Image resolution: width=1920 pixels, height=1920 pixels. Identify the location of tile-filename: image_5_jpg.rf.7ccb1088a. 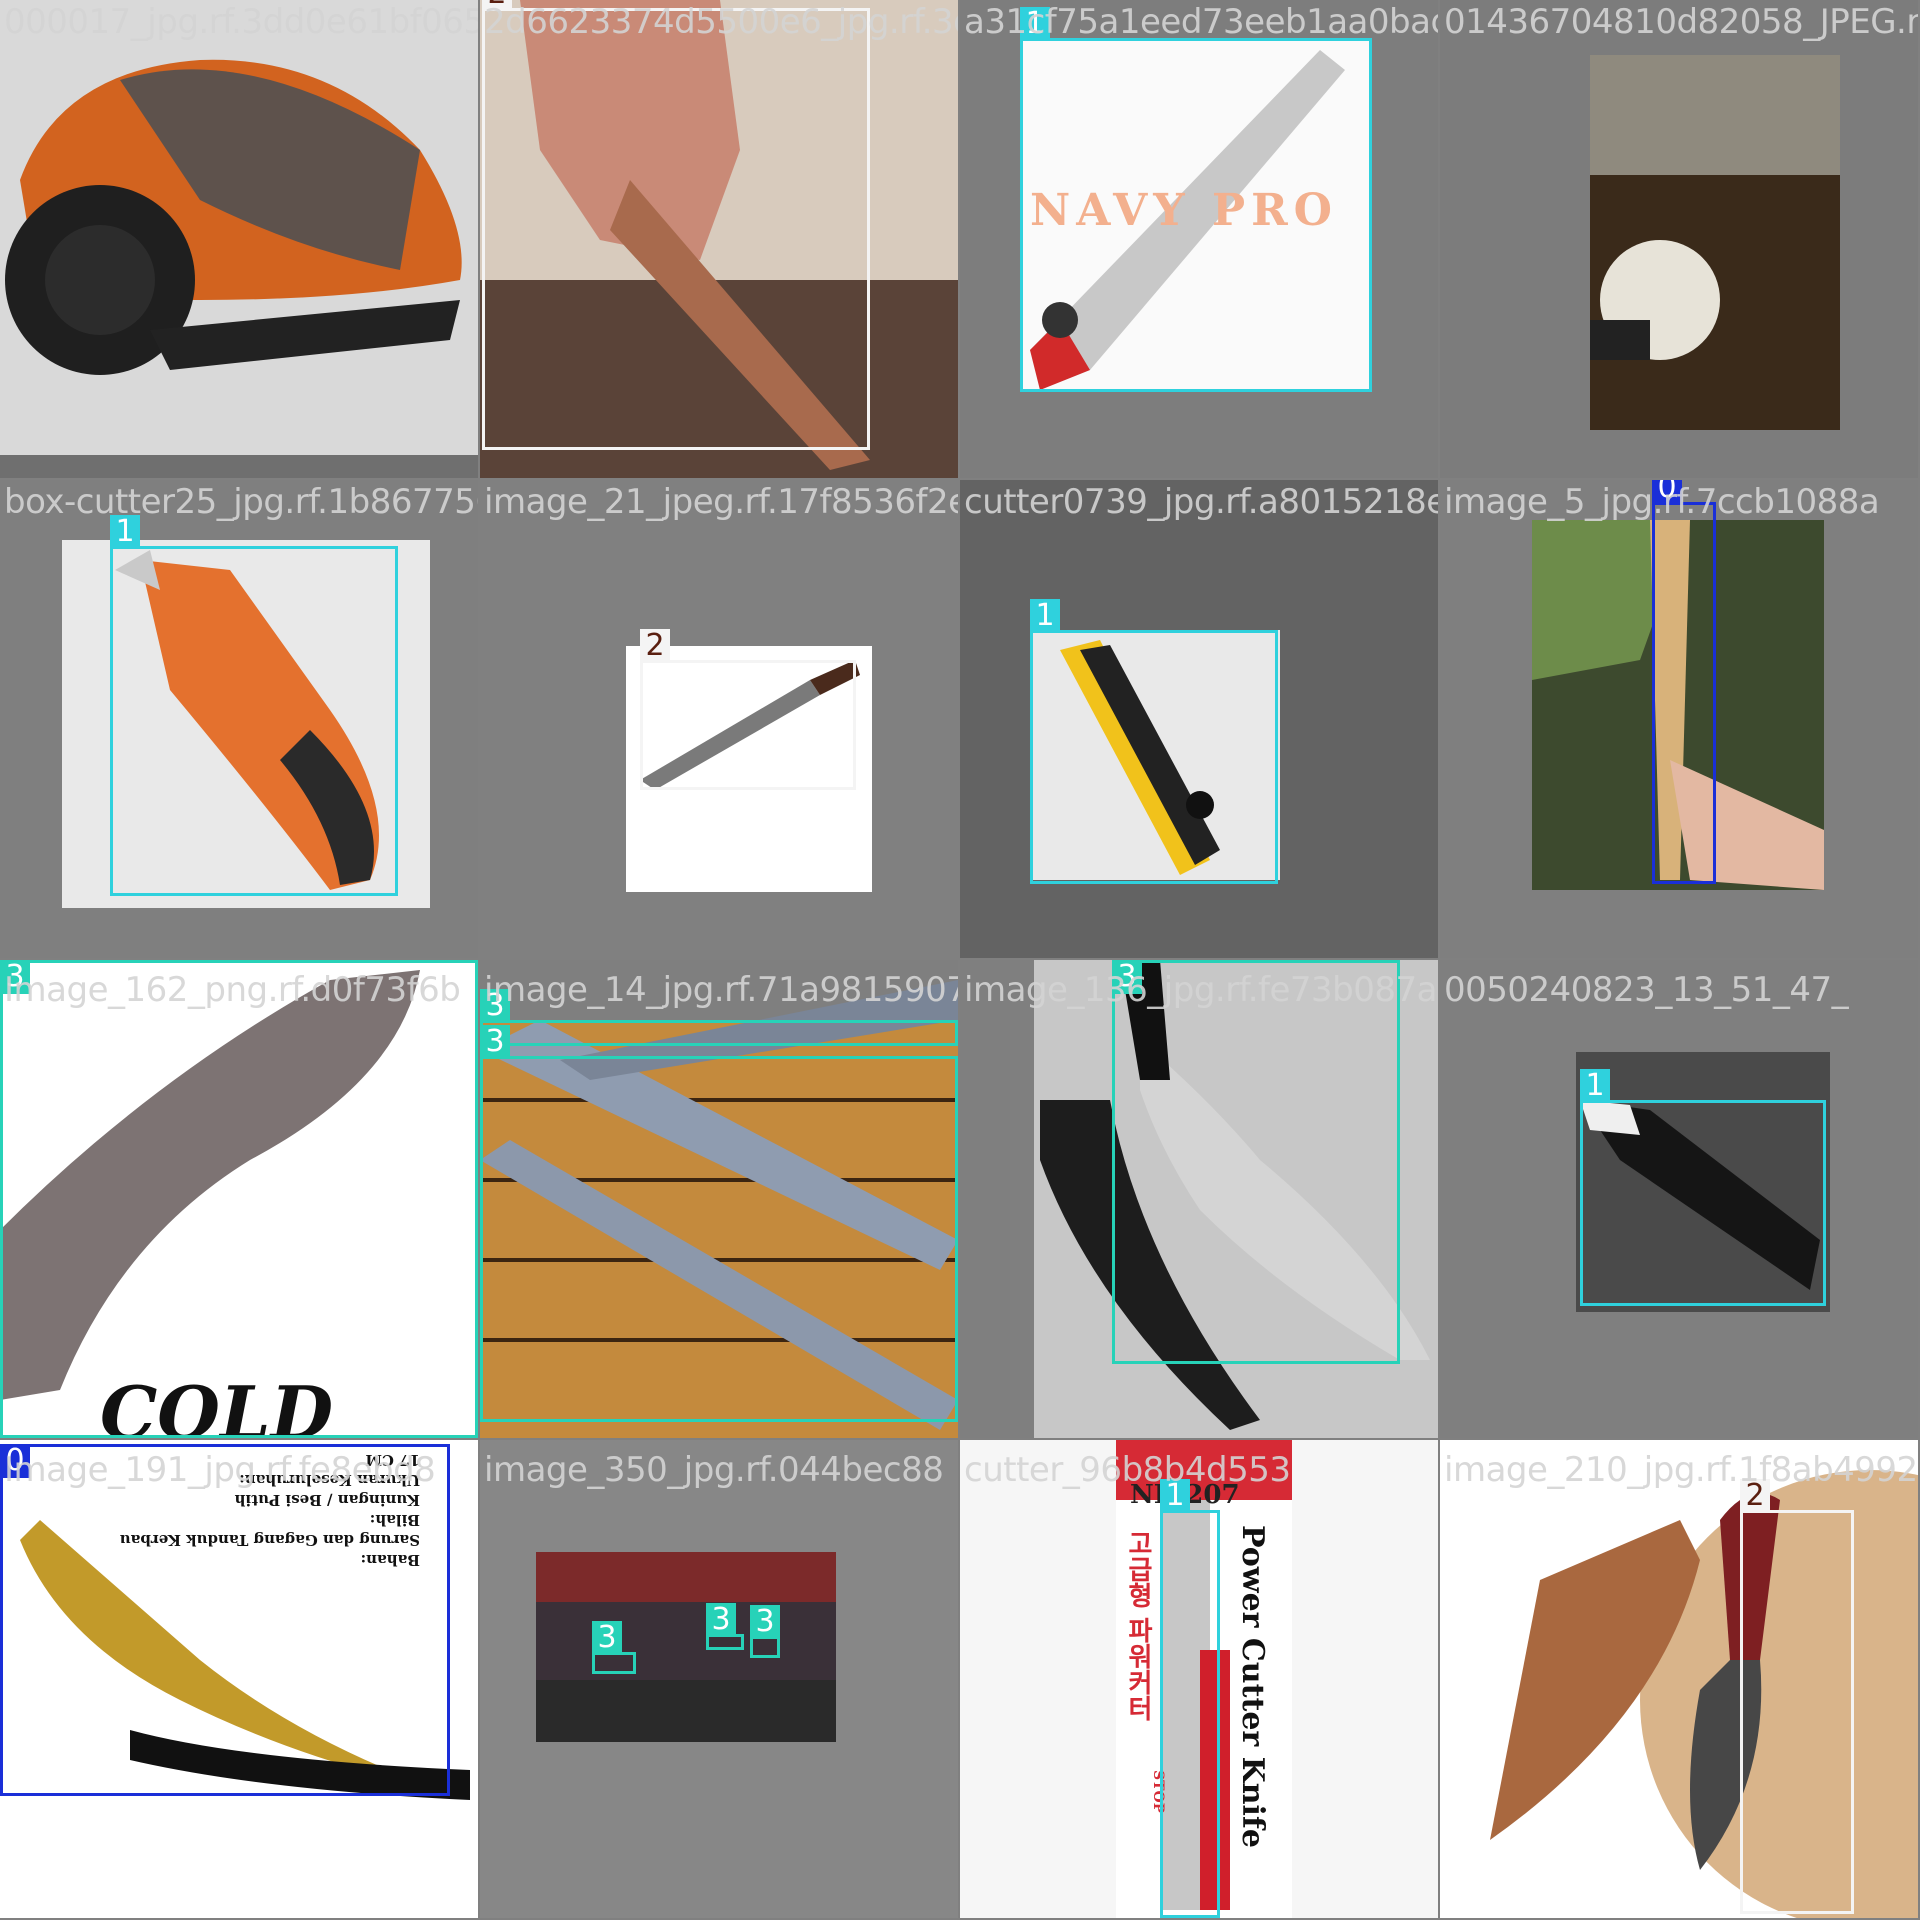
(1662, 502).